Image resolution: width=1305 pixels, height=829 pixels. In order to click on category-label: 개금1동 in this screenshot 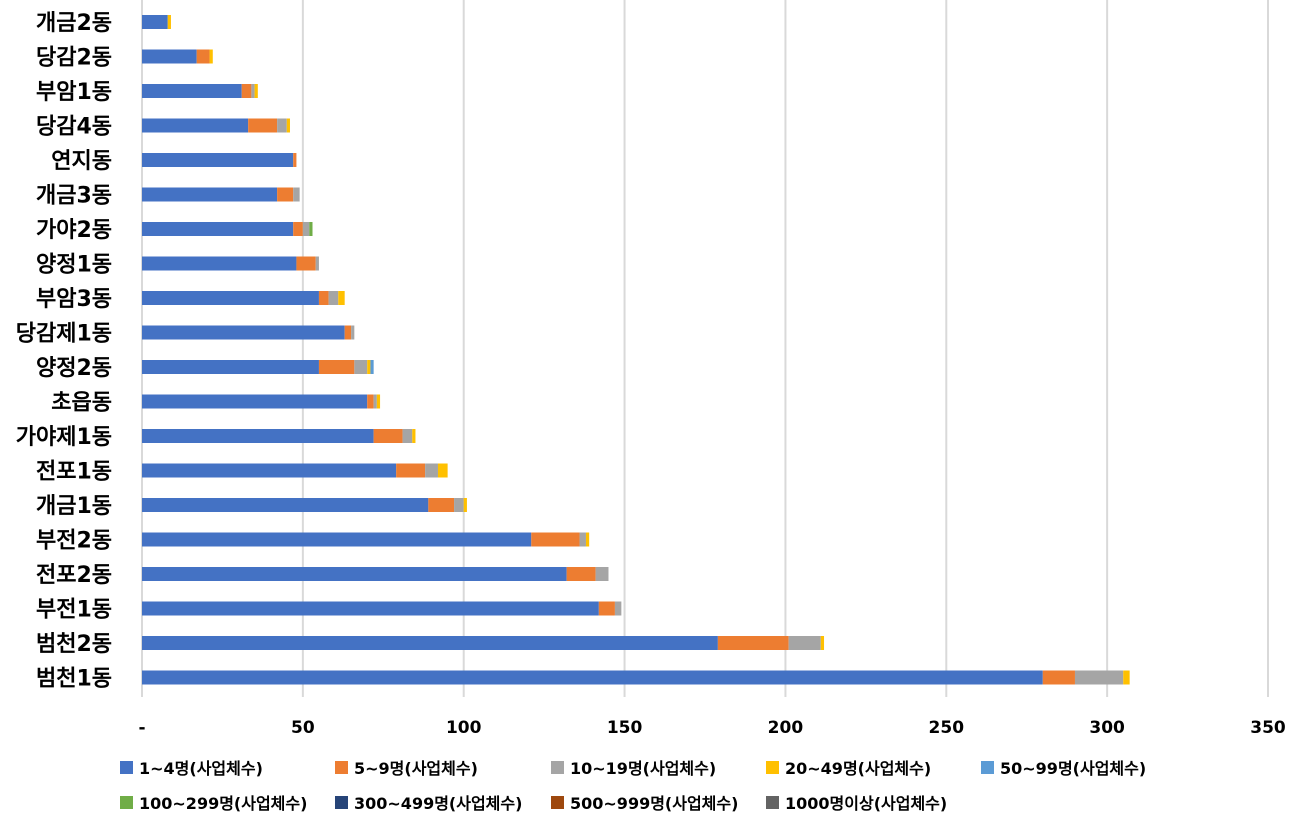, I will do `click(74, 506)`.